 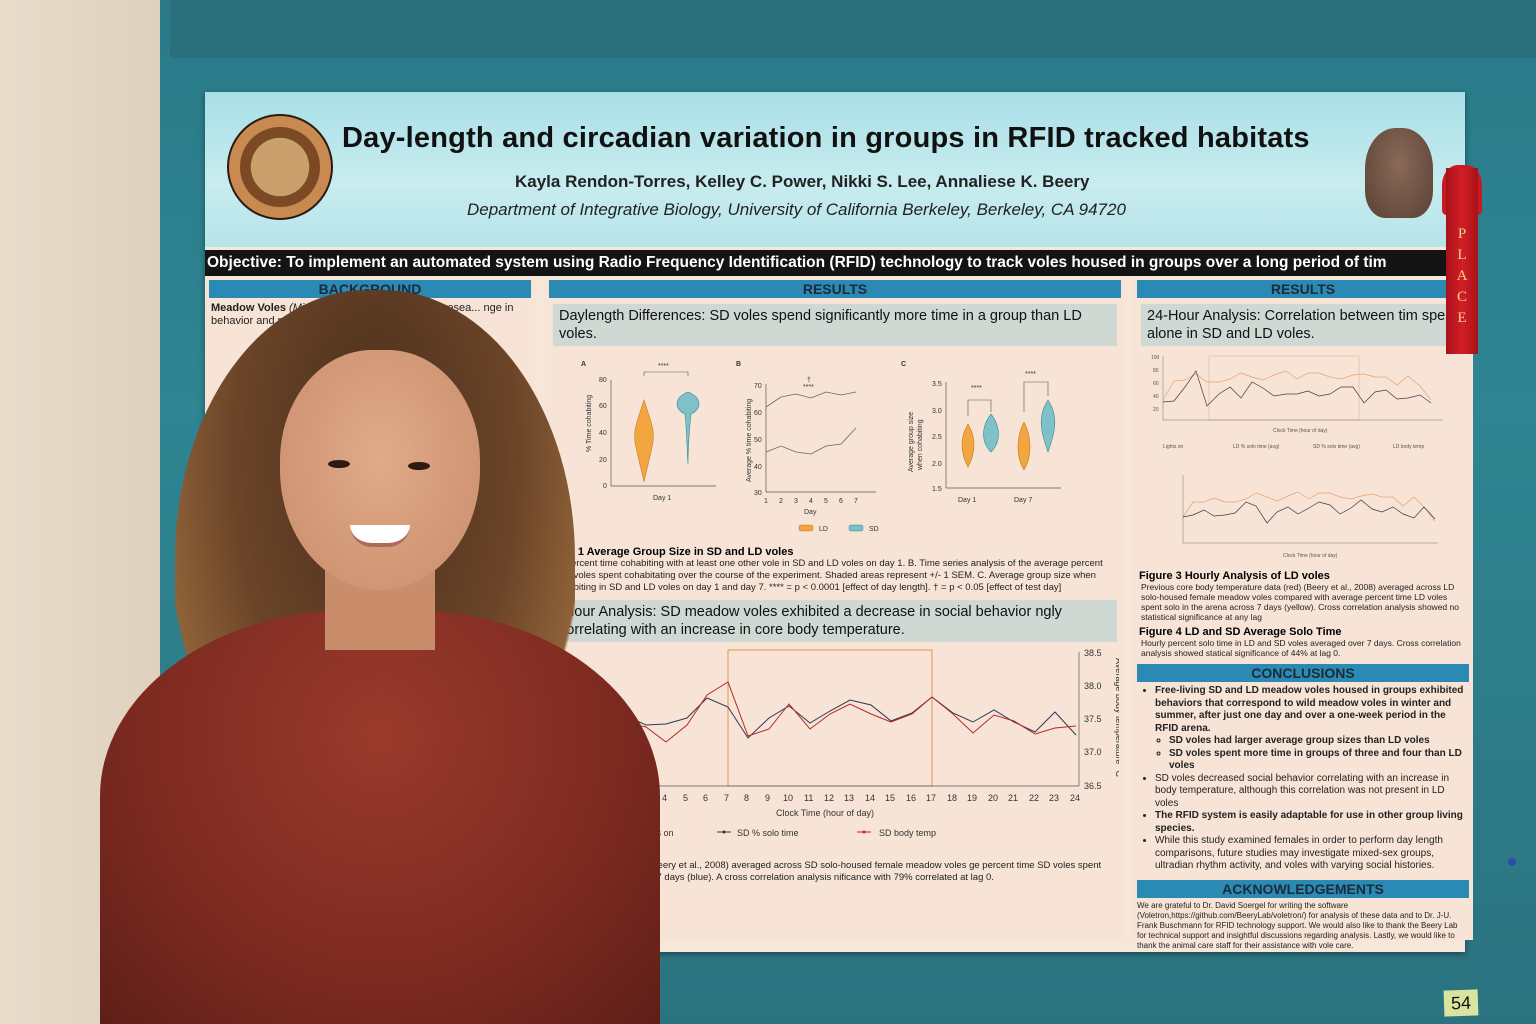 I want to click on svg-text: B, so click(x=738, y=364).